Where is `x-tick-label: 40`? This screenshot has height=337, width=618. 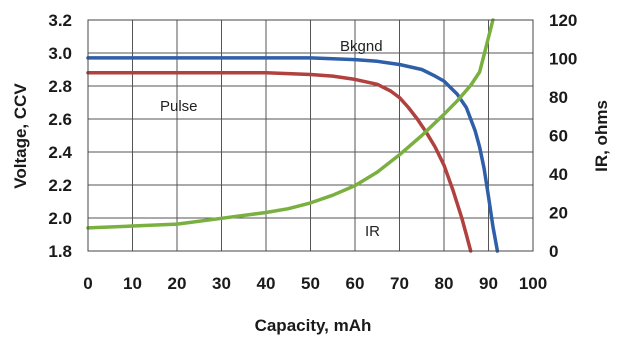 x-tick-label: 40 is located at coordinates (266, 283).